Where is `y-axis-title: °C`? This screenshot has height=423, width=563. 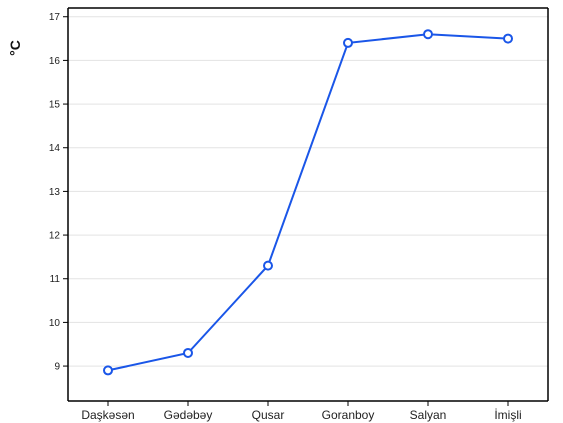
y-axis-title: °C is located at coordinates (15, 48).